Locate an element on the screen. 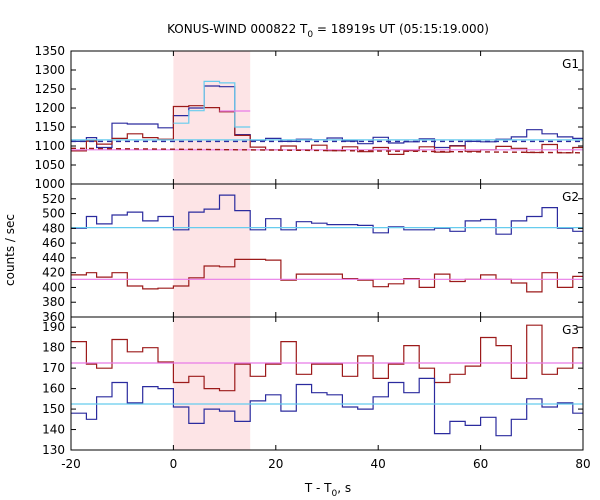 The image size is (600, 500). y-tick-label: 380 is located at coordinates (53, 302).